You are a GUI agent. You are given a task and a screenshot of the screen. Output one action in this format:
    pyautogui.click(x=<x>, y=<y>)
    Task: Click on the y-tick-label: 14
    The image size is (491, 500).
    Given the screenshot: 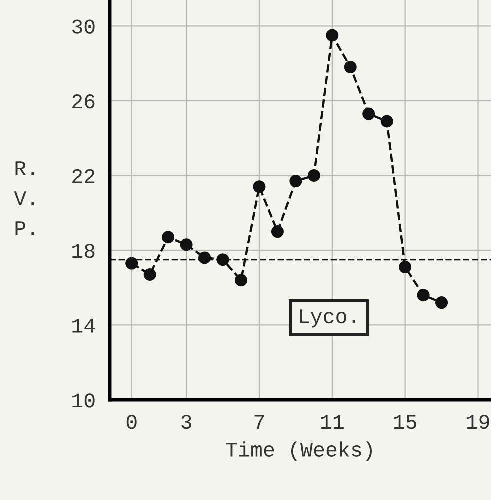 What is the action you would take?
    pyautogui.click(x=84, y=326)
    